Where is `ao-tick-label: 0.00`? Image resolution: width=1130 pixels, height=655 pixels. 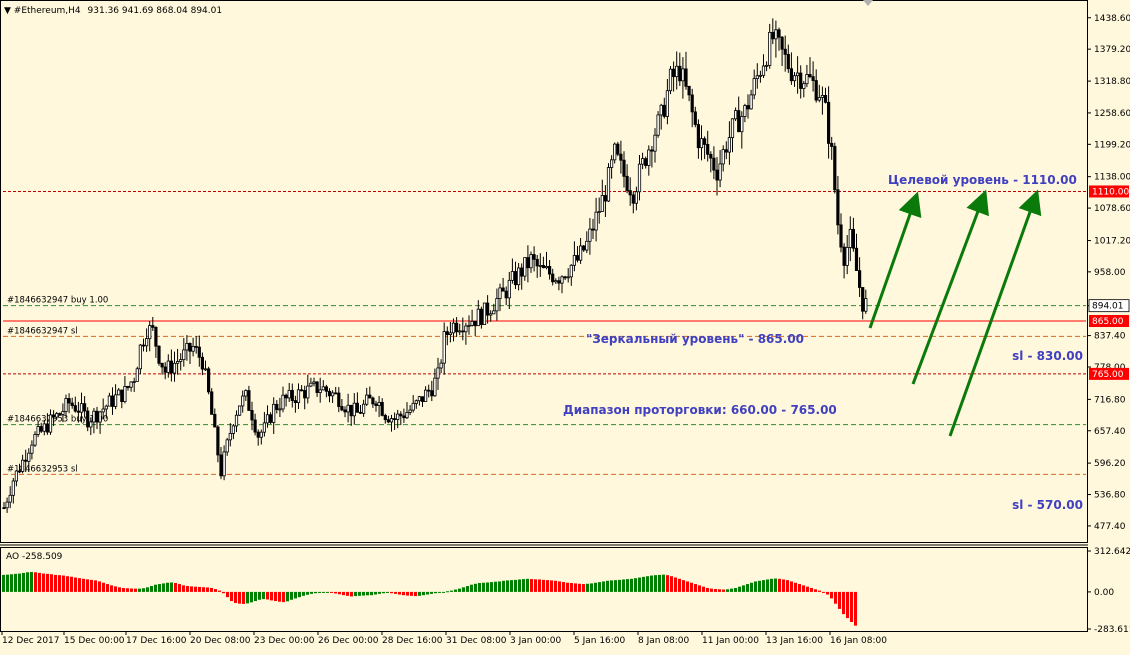
ao-tick-label: 0.00 is located at coordinates (1104, 593).